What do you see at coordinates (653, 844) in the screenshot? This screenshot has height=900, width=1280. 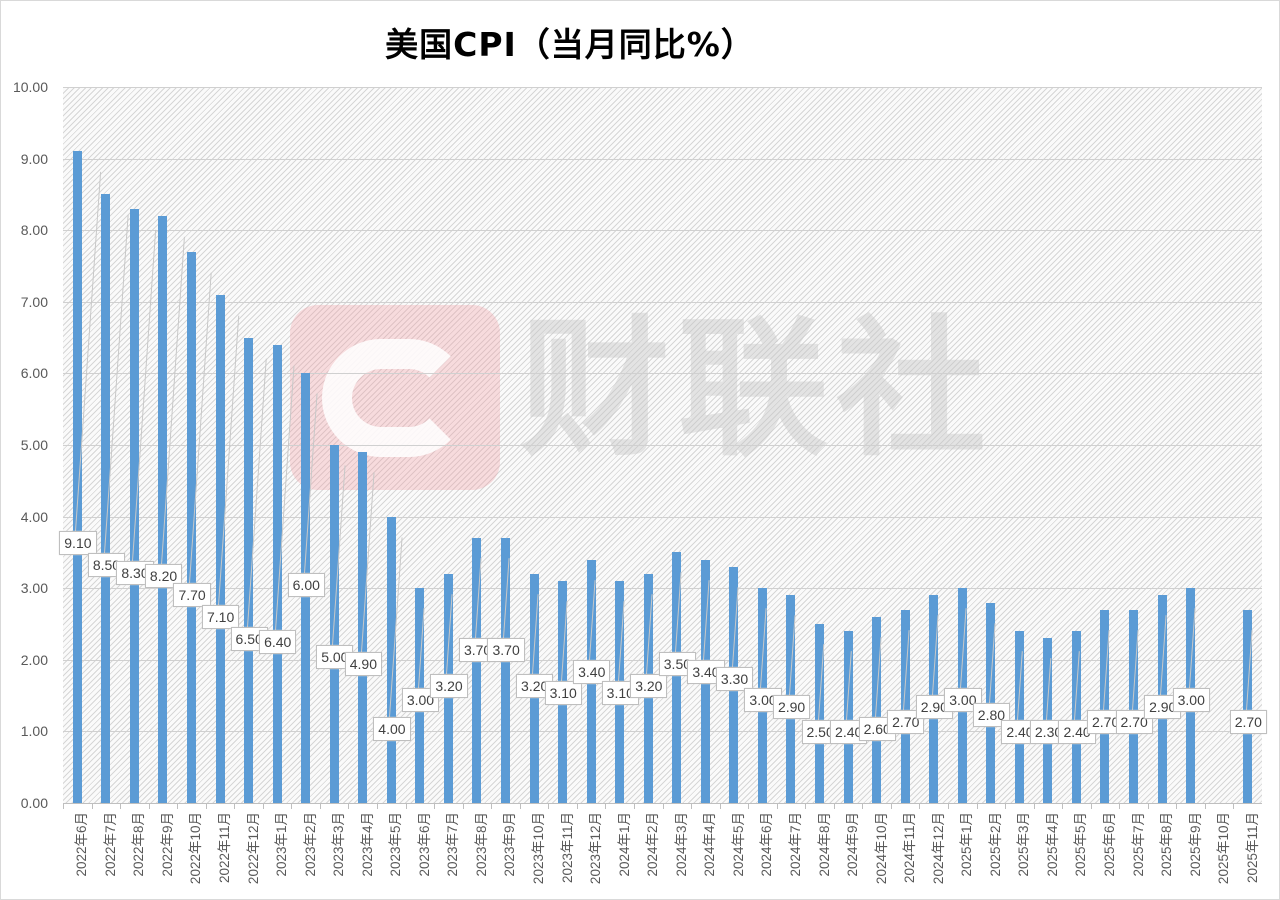 I see `x-tick-label-text: 2024年2月` at bounding box center [653, 844].